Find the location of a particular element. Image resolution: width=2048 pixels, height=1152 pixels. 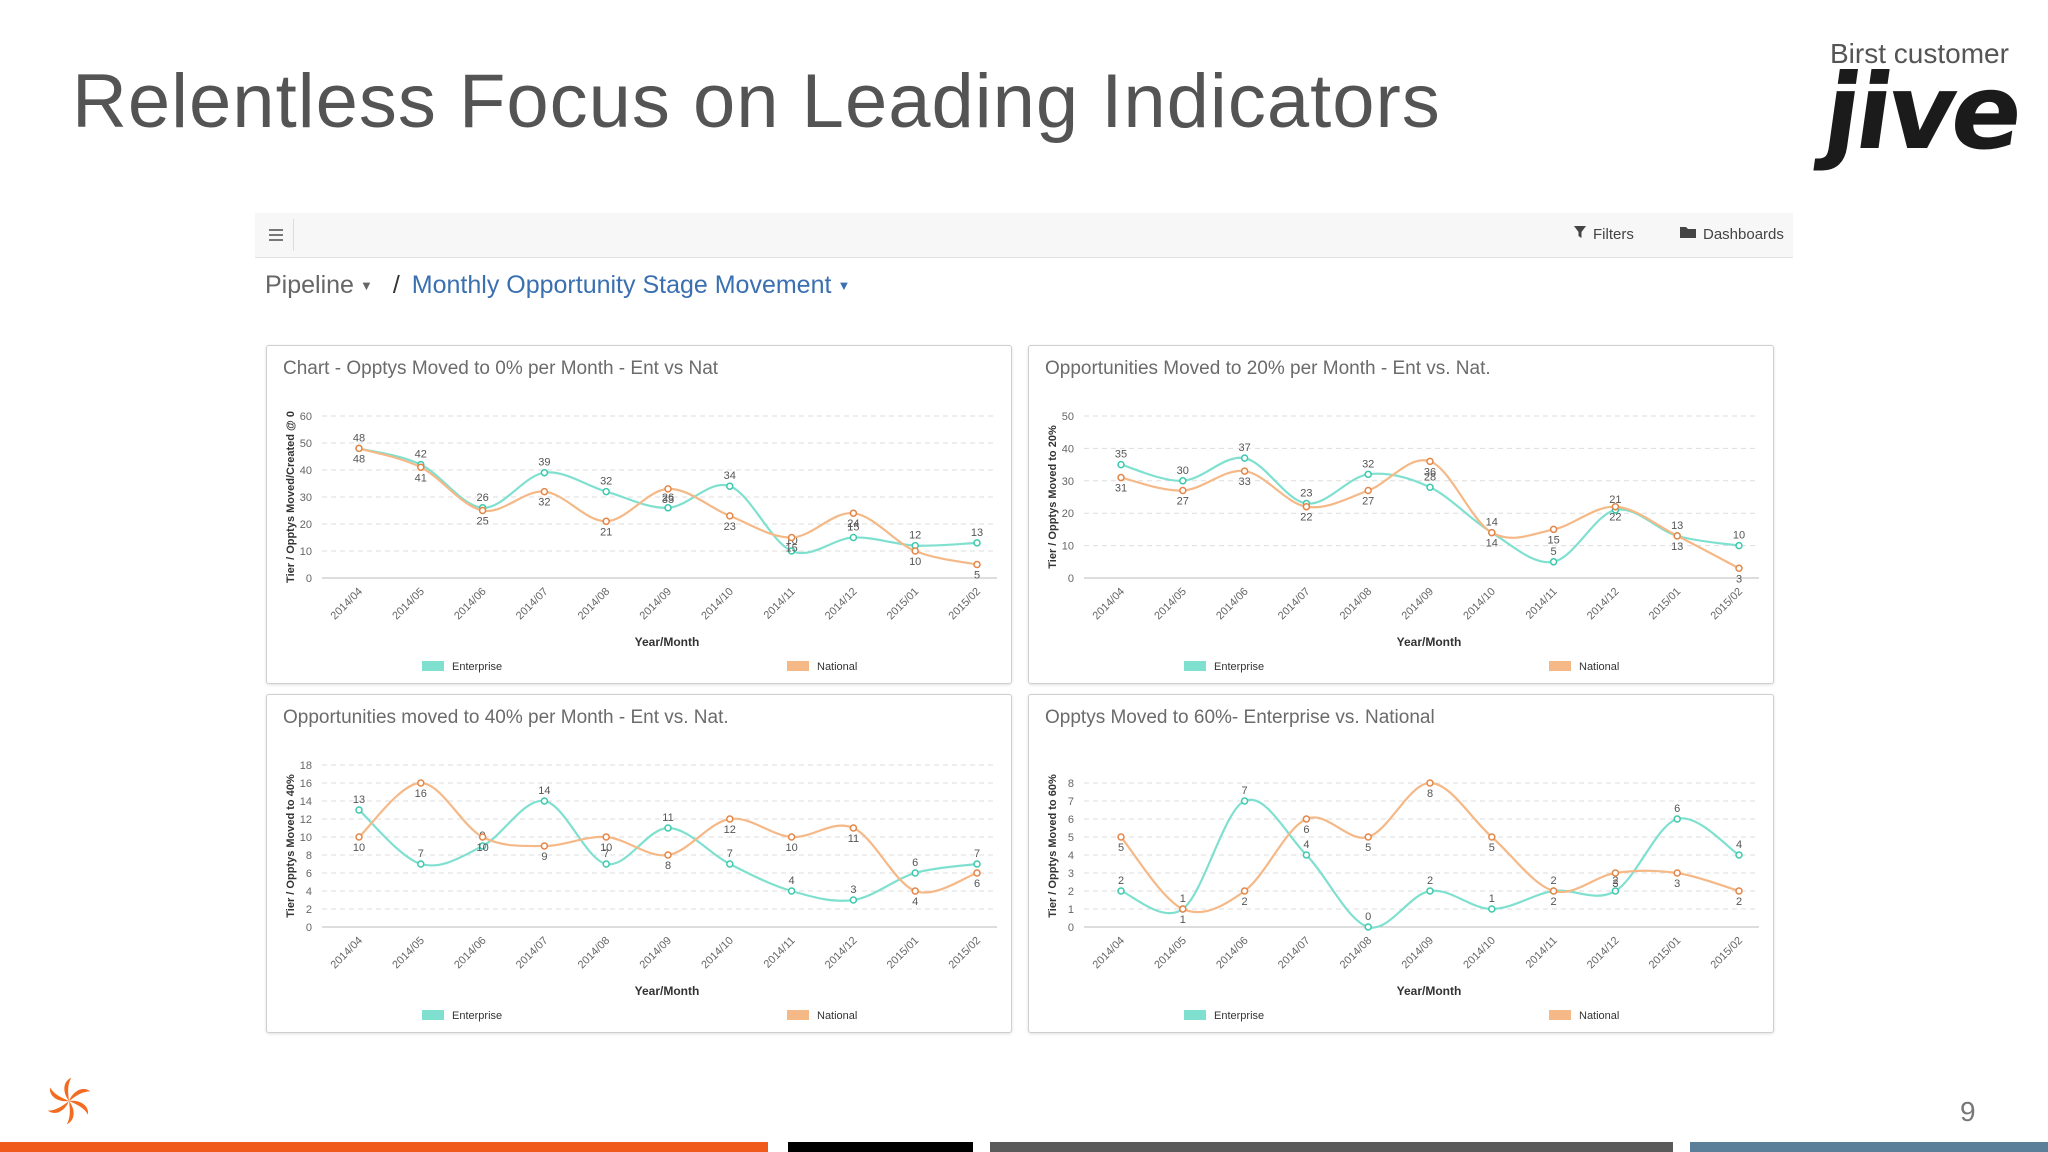

y-tick-label: 1 is located at coordinates (1071, 910).